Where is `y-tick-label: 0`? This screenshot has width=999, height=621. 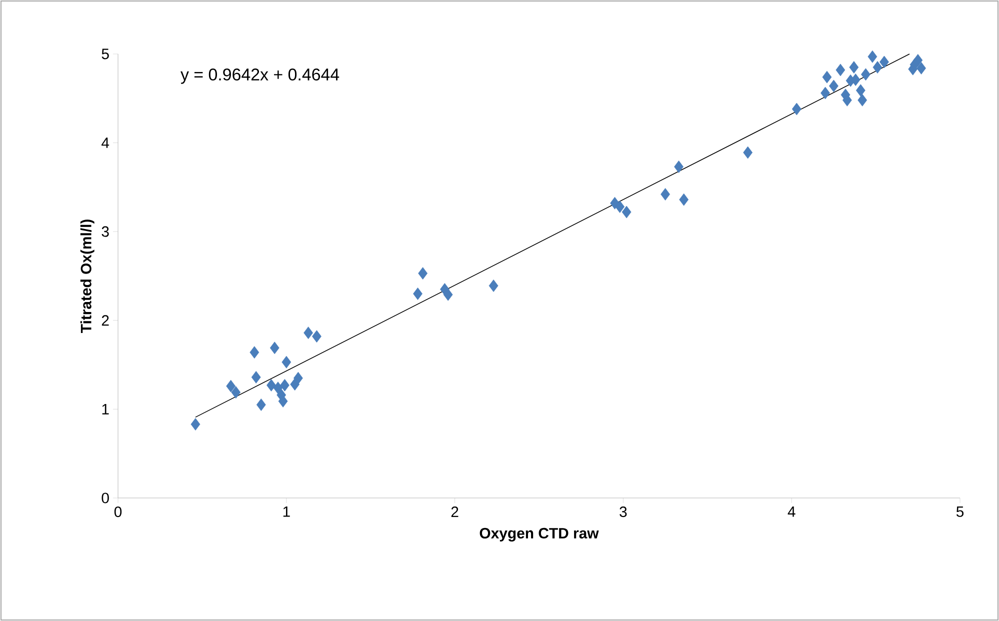 y-tick-label: 0 is located at coordinates (105, 498).